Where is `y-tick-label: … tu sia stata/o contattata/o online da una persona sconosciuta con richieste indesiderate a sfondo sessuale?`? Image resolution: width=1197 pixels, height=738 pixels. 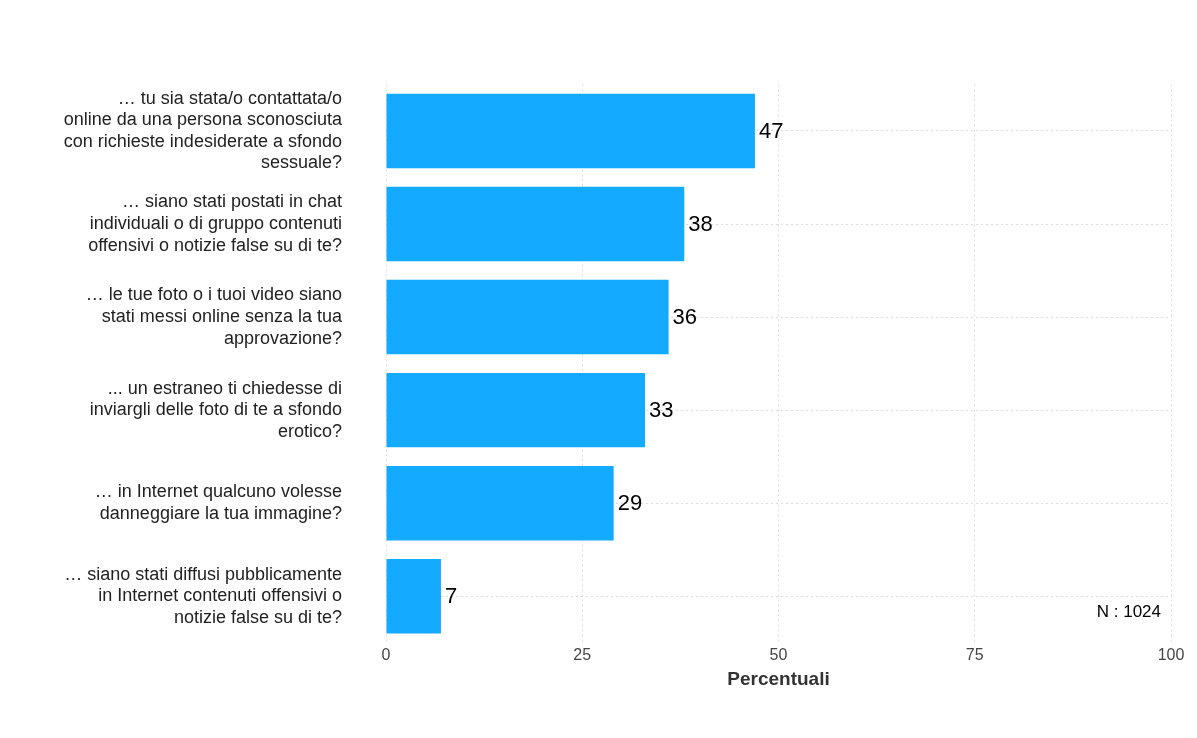 y-tick-label: … tu sia stata/o contattata/o online da una persona sconosciuta con richieste indesiderate a sfondo sessuale? is located at coordinates (203, 130).